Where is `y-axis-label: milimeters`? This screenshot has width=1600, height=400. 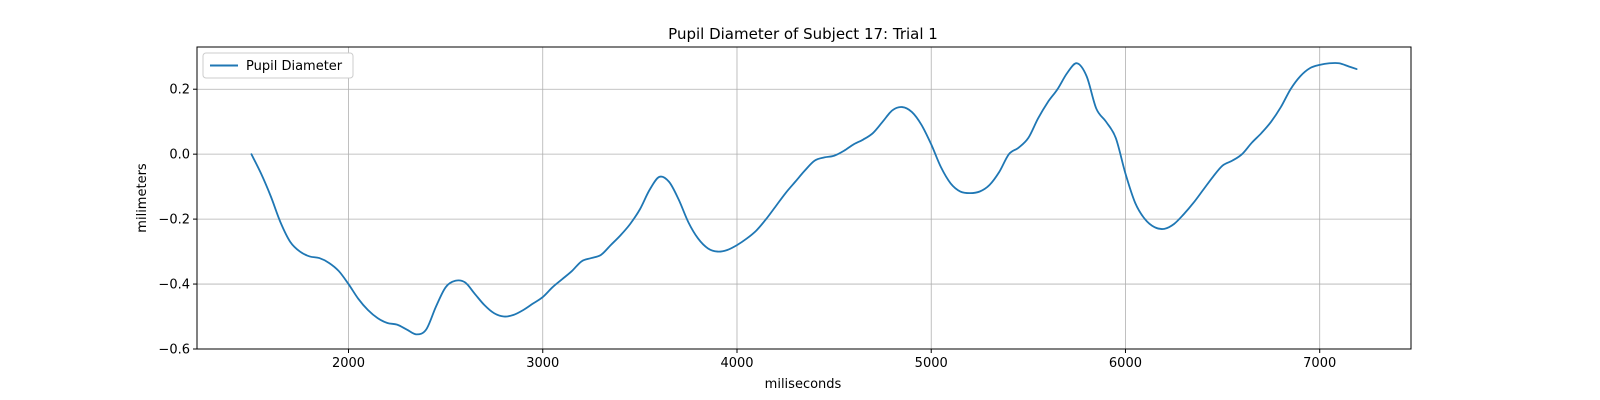
y-axis-label: milimeters is located at coordinates (142, 198).